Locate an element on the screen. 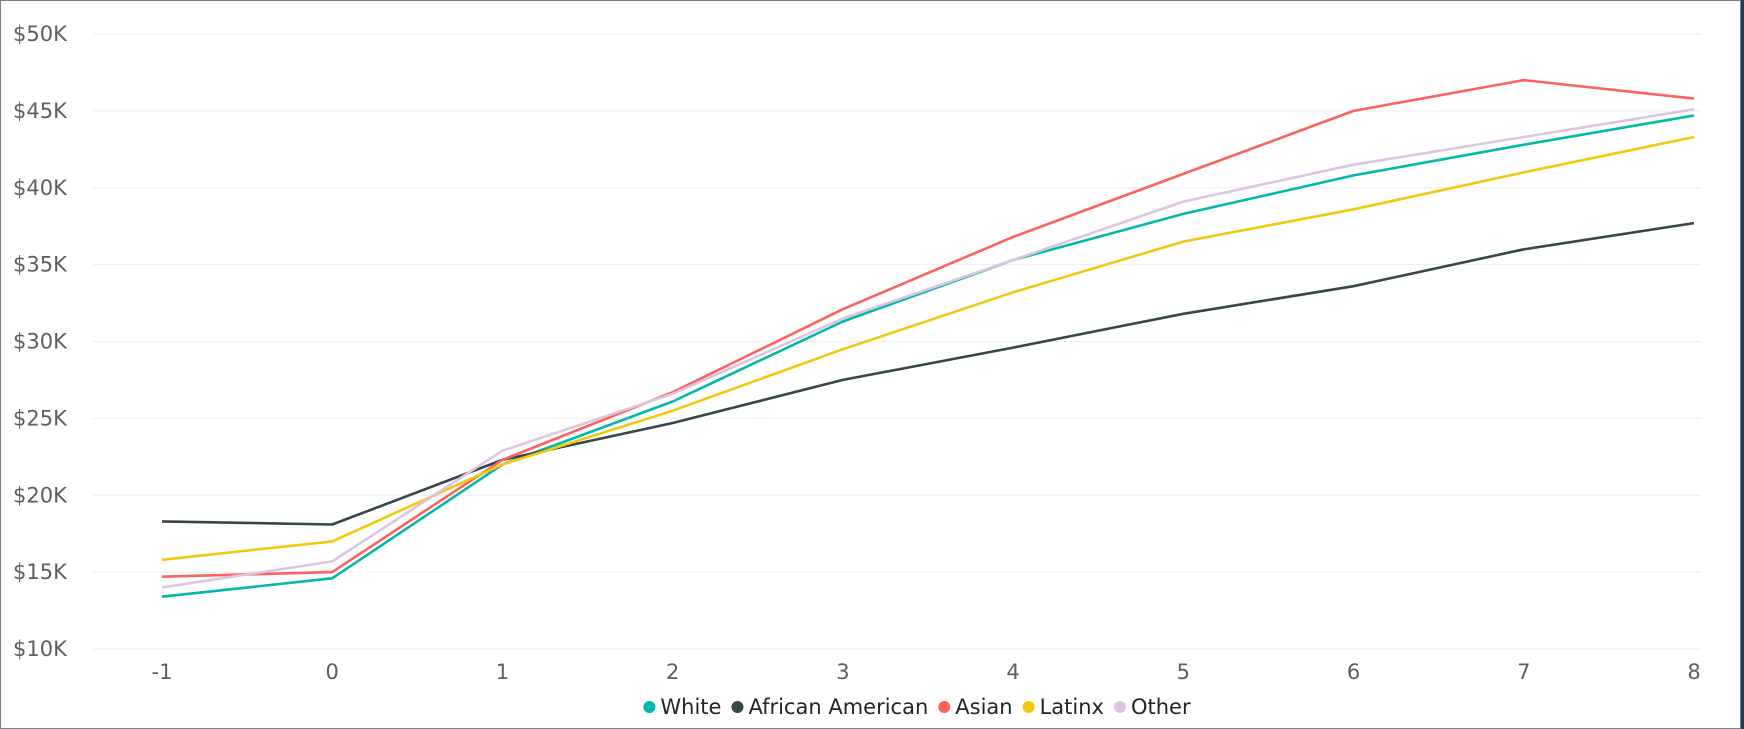 The width and height of the screenshot is (1744, 729). window-edge is located at coordinates (1742, 364).